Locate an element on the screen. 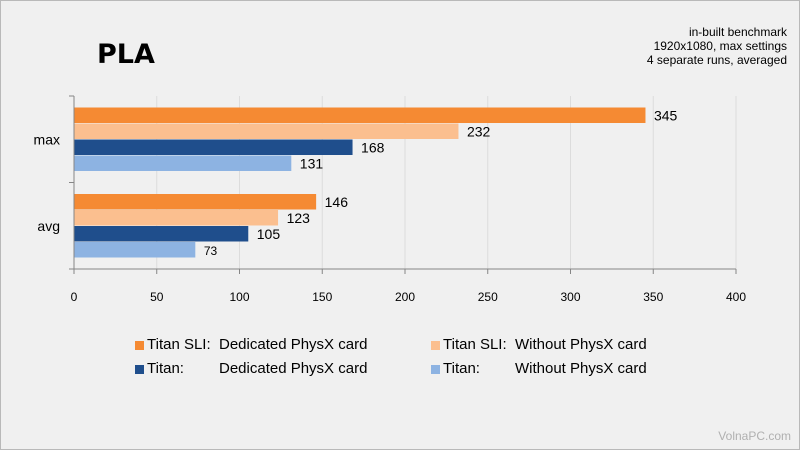 This screenshot has height=450, width=800. data-label: 105 is located at coordinates (269, 234).